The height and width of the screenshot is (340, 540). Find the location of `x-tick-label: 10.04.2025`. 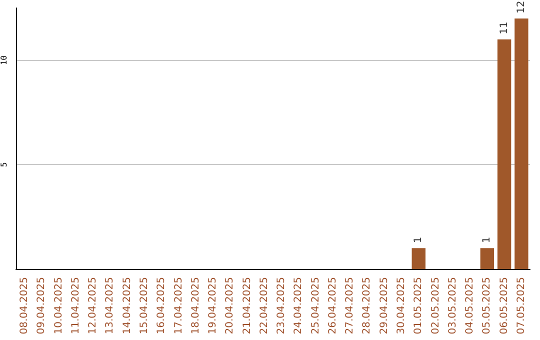

x-tick-label: 10.04.2025 is located at coordinates (58, 305).